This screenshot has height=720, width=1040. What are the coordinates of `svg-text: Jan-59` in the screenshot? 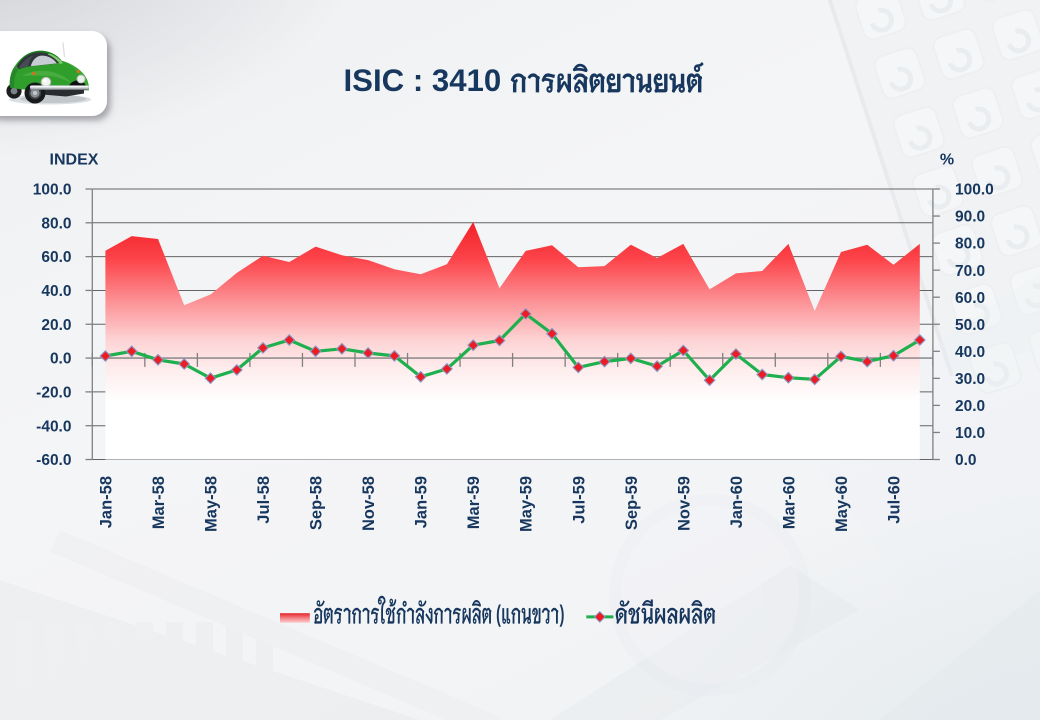 It's located at (422, 502).